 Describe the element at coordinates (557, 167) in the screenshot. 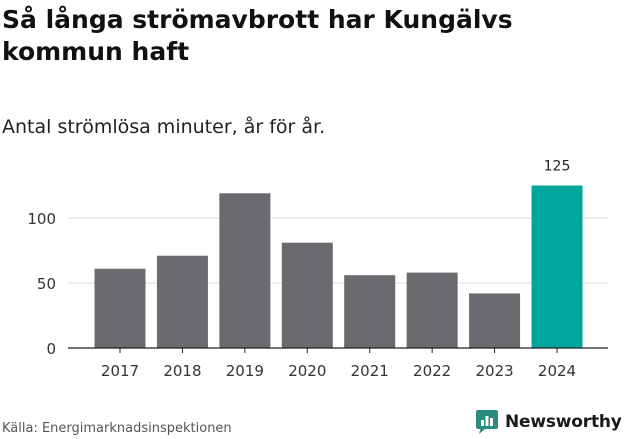

I see `data-label-2024: 125` at that location.